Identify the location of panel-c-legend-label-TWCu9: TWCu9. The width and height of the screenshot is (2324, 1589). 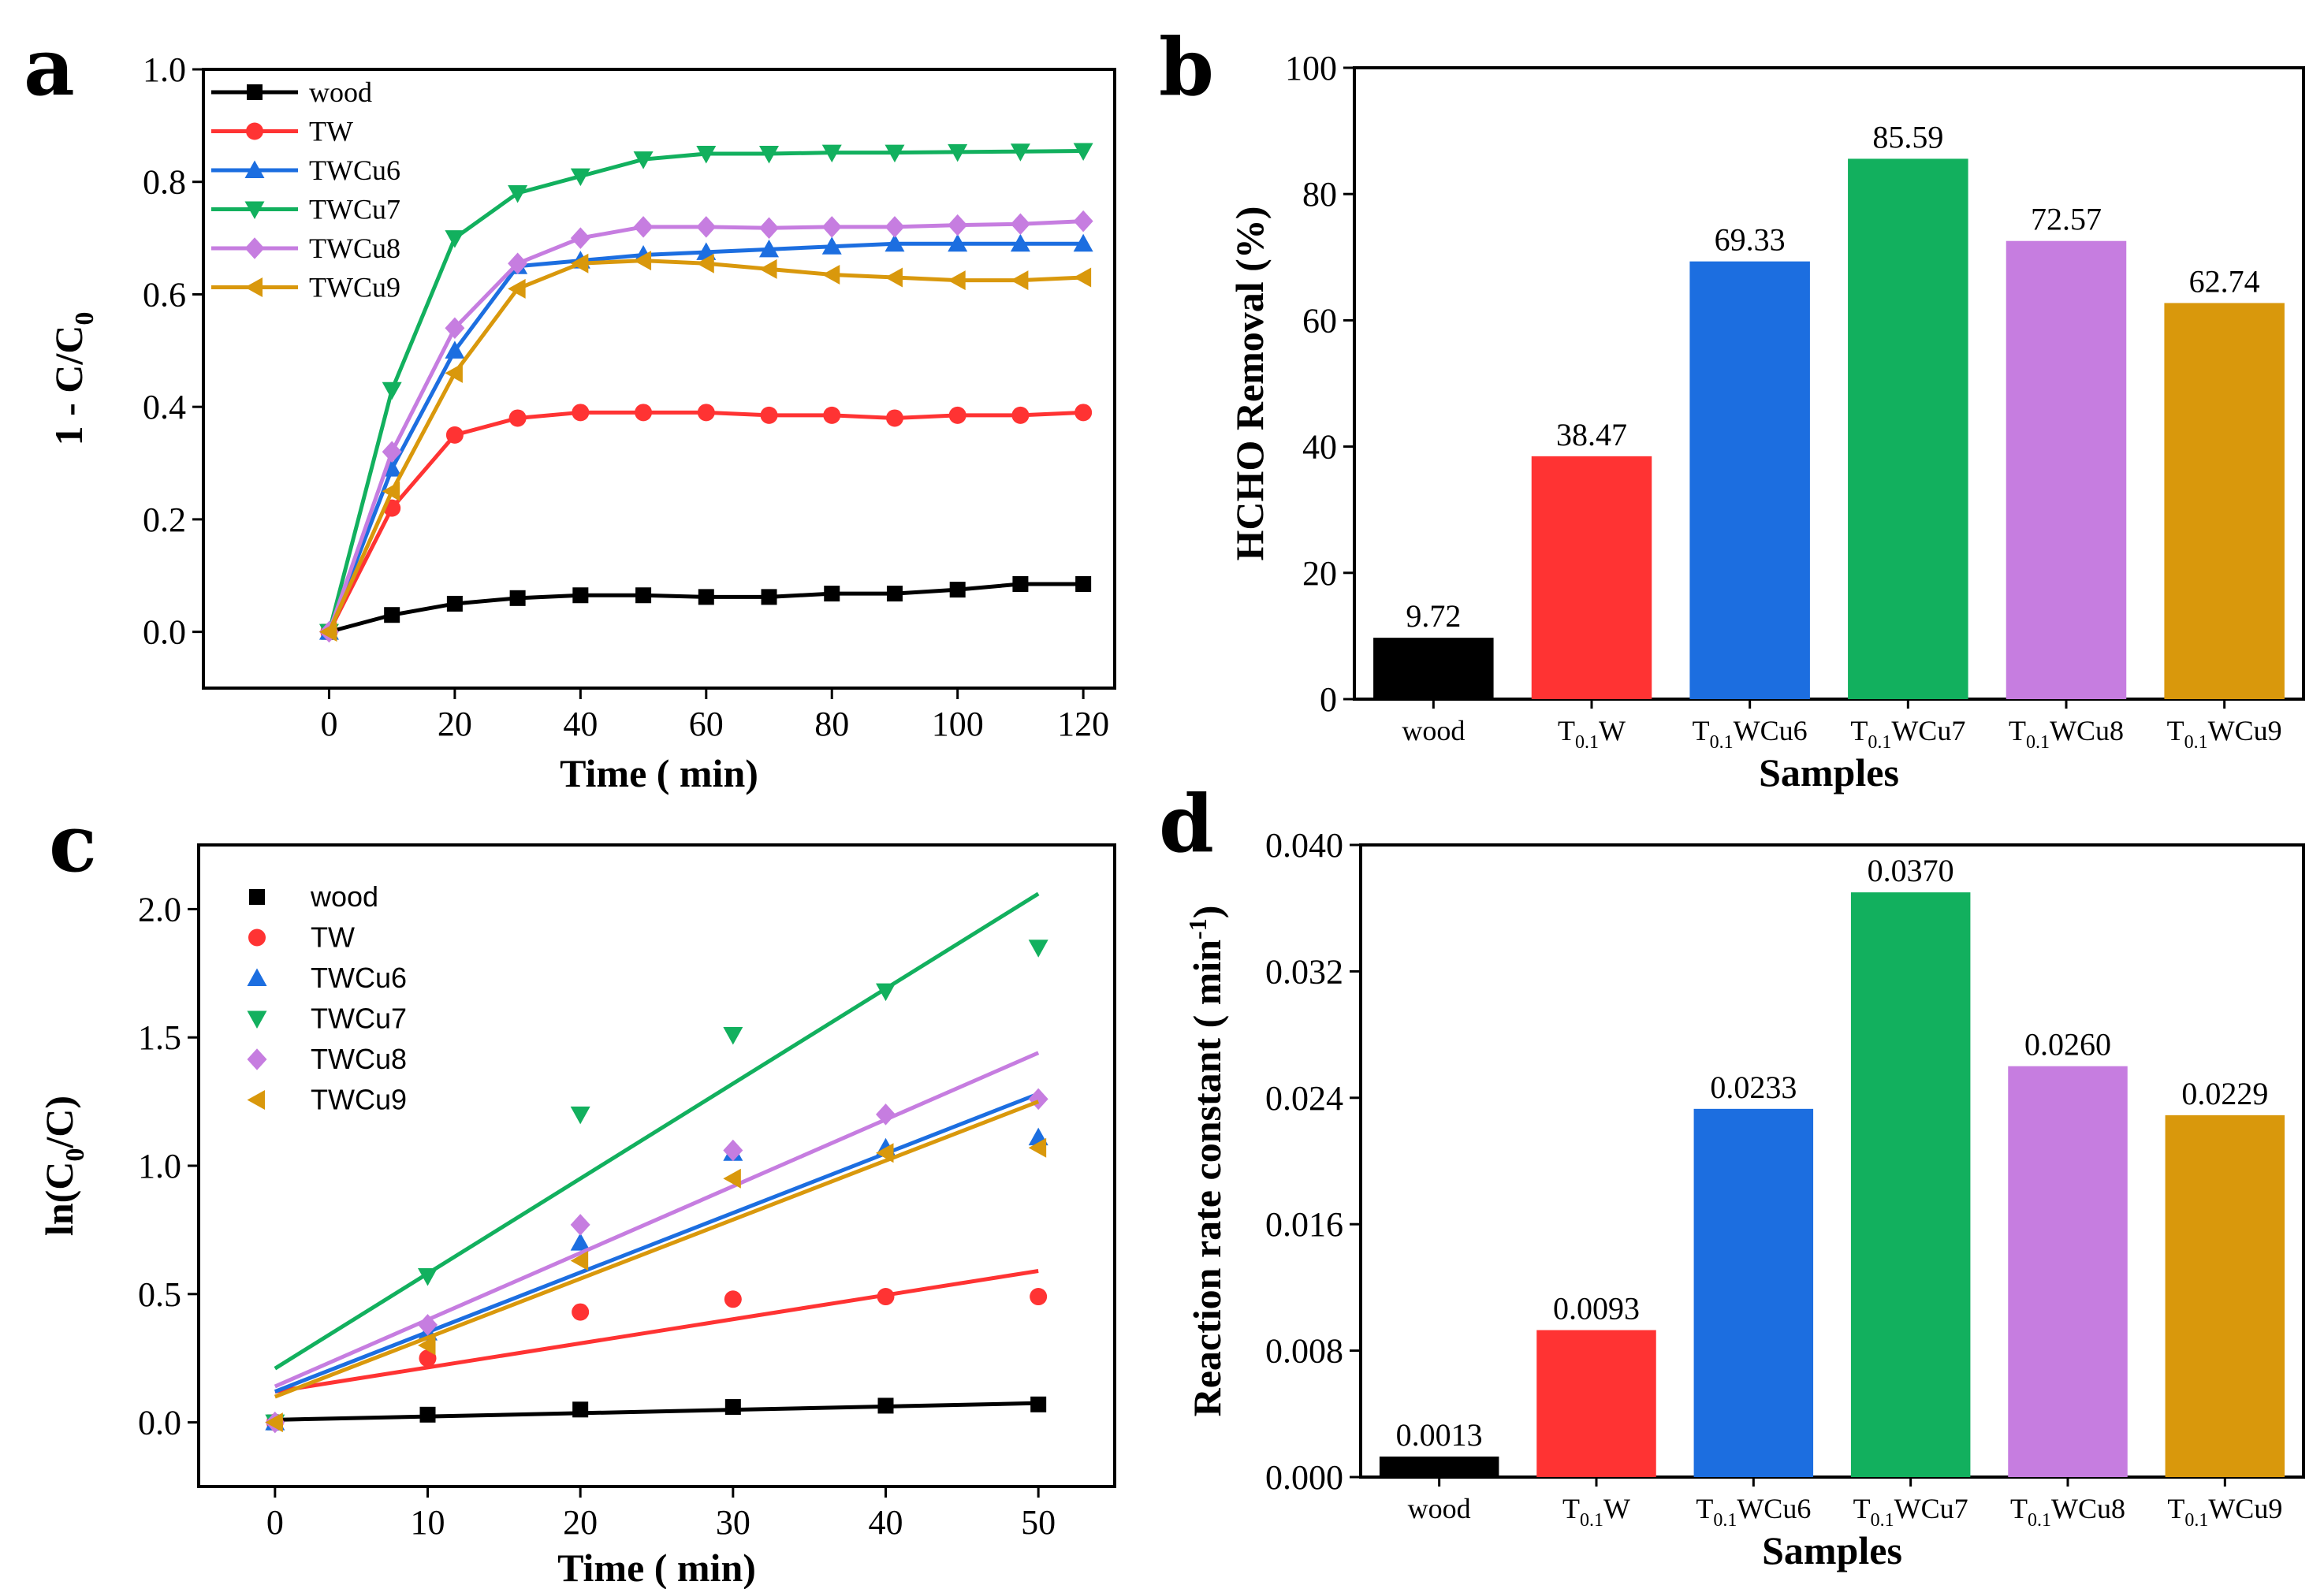
(359, 1100).